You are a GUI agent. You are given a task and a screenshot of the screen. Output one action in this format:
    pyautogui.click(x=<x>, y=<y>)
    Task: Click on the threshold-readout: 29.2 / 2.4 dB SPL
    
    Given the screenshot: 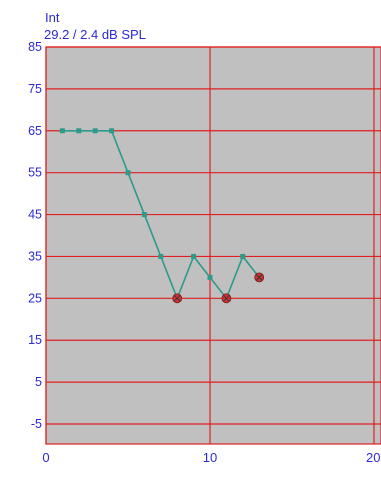 What is the action you would take?
    pyautogui.click(x=95, y=34)
    